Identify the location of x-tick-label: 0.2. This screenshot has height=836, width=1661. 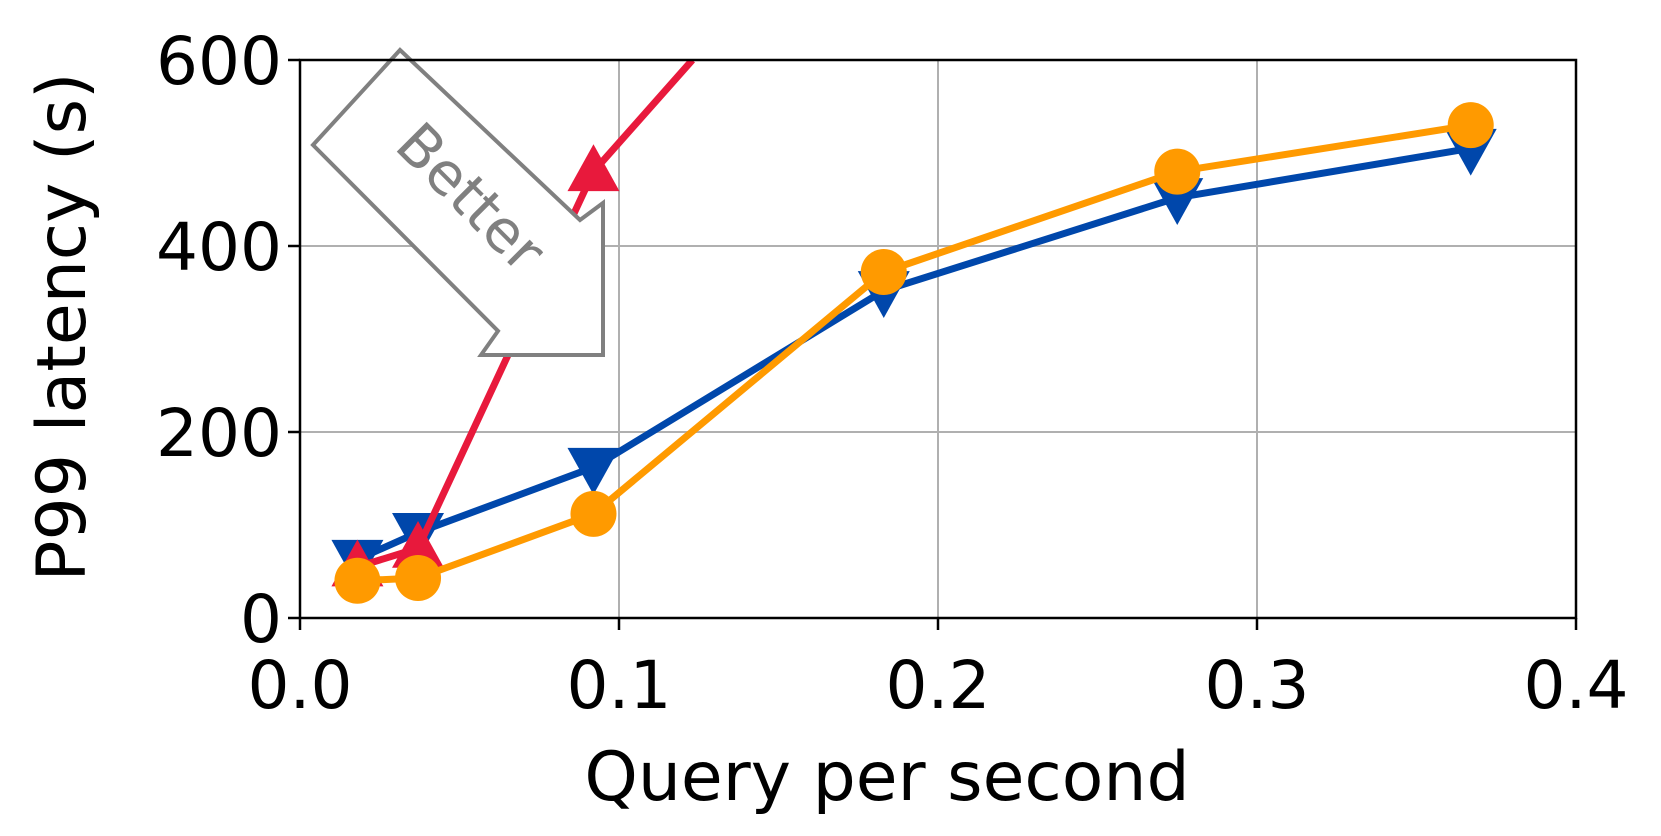
(938, 685).